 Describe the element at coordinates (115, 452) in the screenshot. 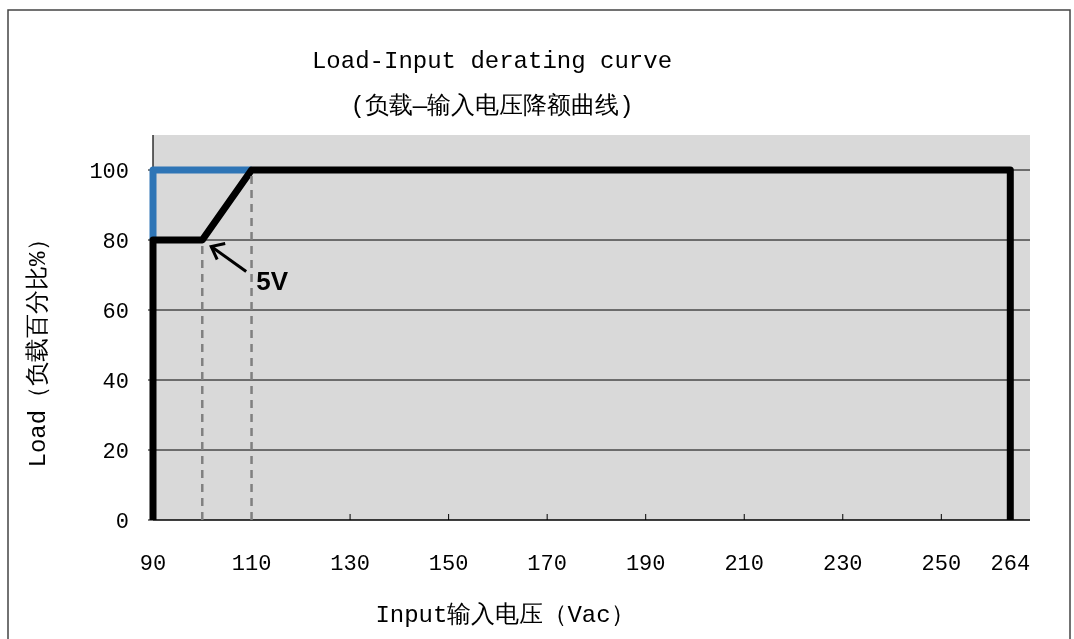

I see `y-tick-label: 20` at that location.